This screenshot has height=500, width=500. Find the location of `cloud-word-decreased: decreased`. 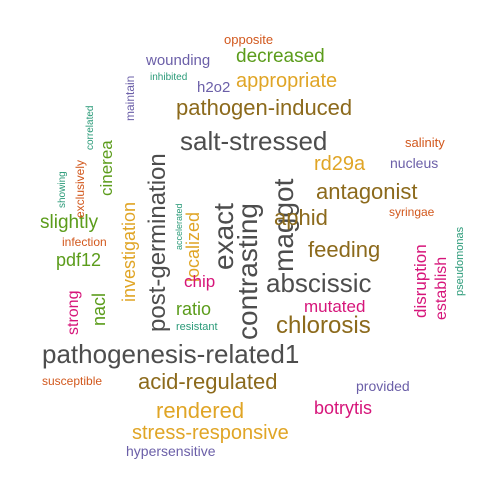

cloud-word-decreased: decreased is located at coordinates (280, 56).